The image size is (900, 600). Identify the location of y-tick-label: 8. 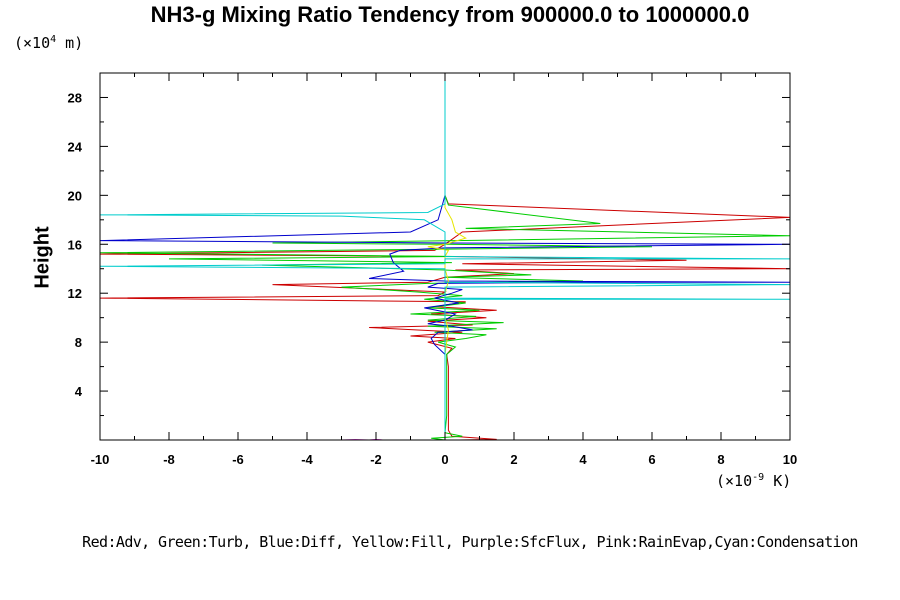
(78, 342).